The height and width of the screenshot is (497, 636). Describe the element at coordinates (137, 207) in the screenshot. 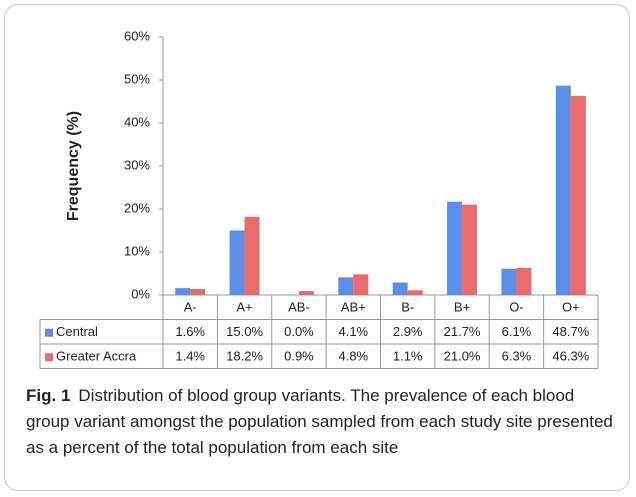

I see `y-tick-label: 20%` at that location.